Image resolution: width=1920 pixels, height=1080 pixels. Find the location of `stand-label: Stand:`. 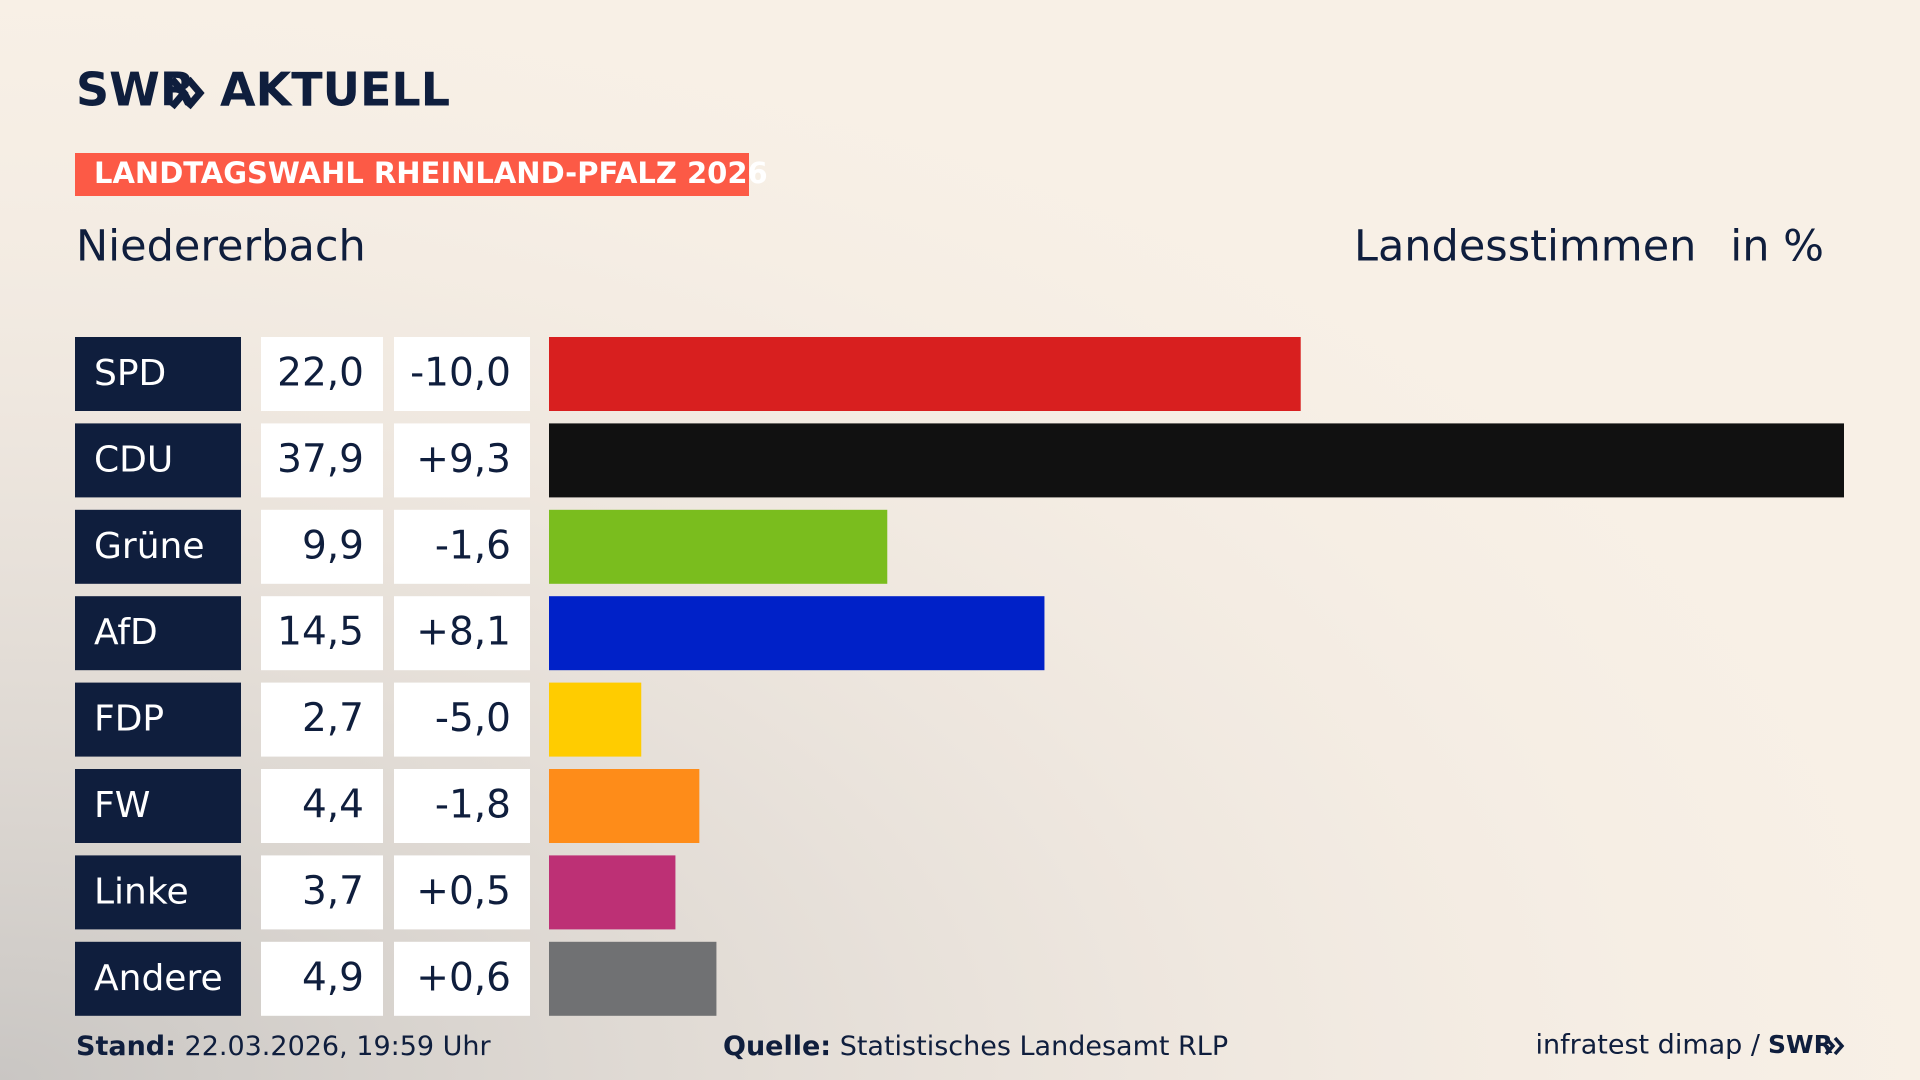

stand-label: Stand: is located at coordinates (126, 1046).